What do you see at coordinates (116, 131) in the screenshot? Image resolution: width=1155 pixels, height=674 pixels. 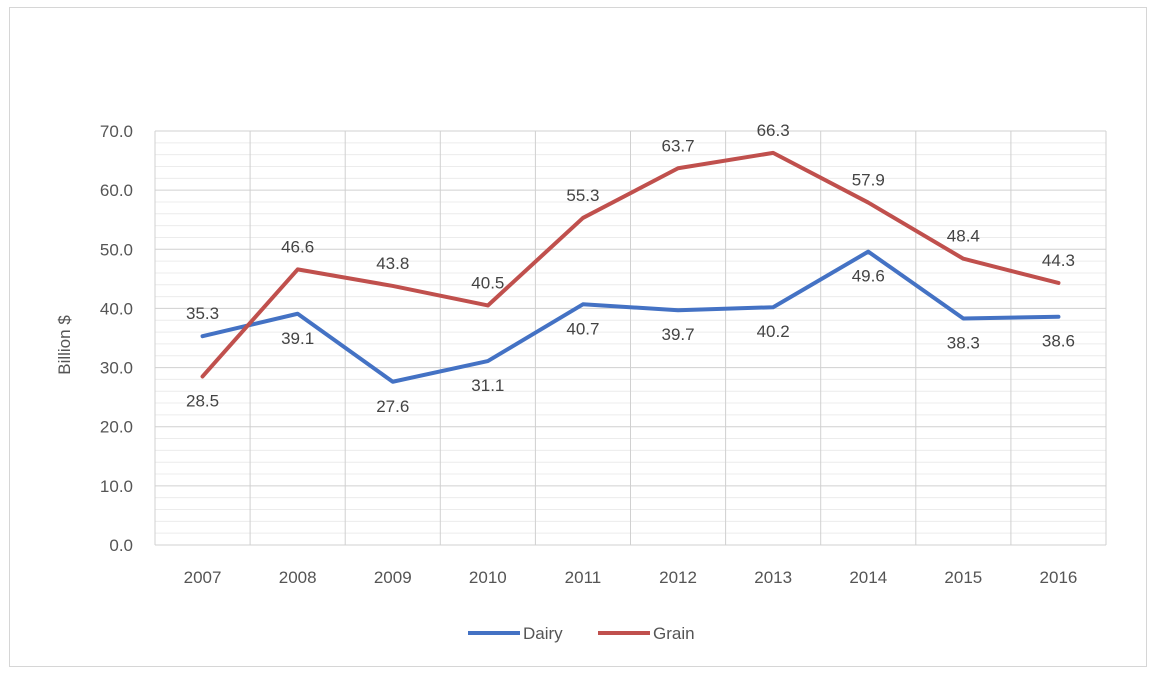 I see `y-tick-label: 70.0` at bounding box center [116, 131].